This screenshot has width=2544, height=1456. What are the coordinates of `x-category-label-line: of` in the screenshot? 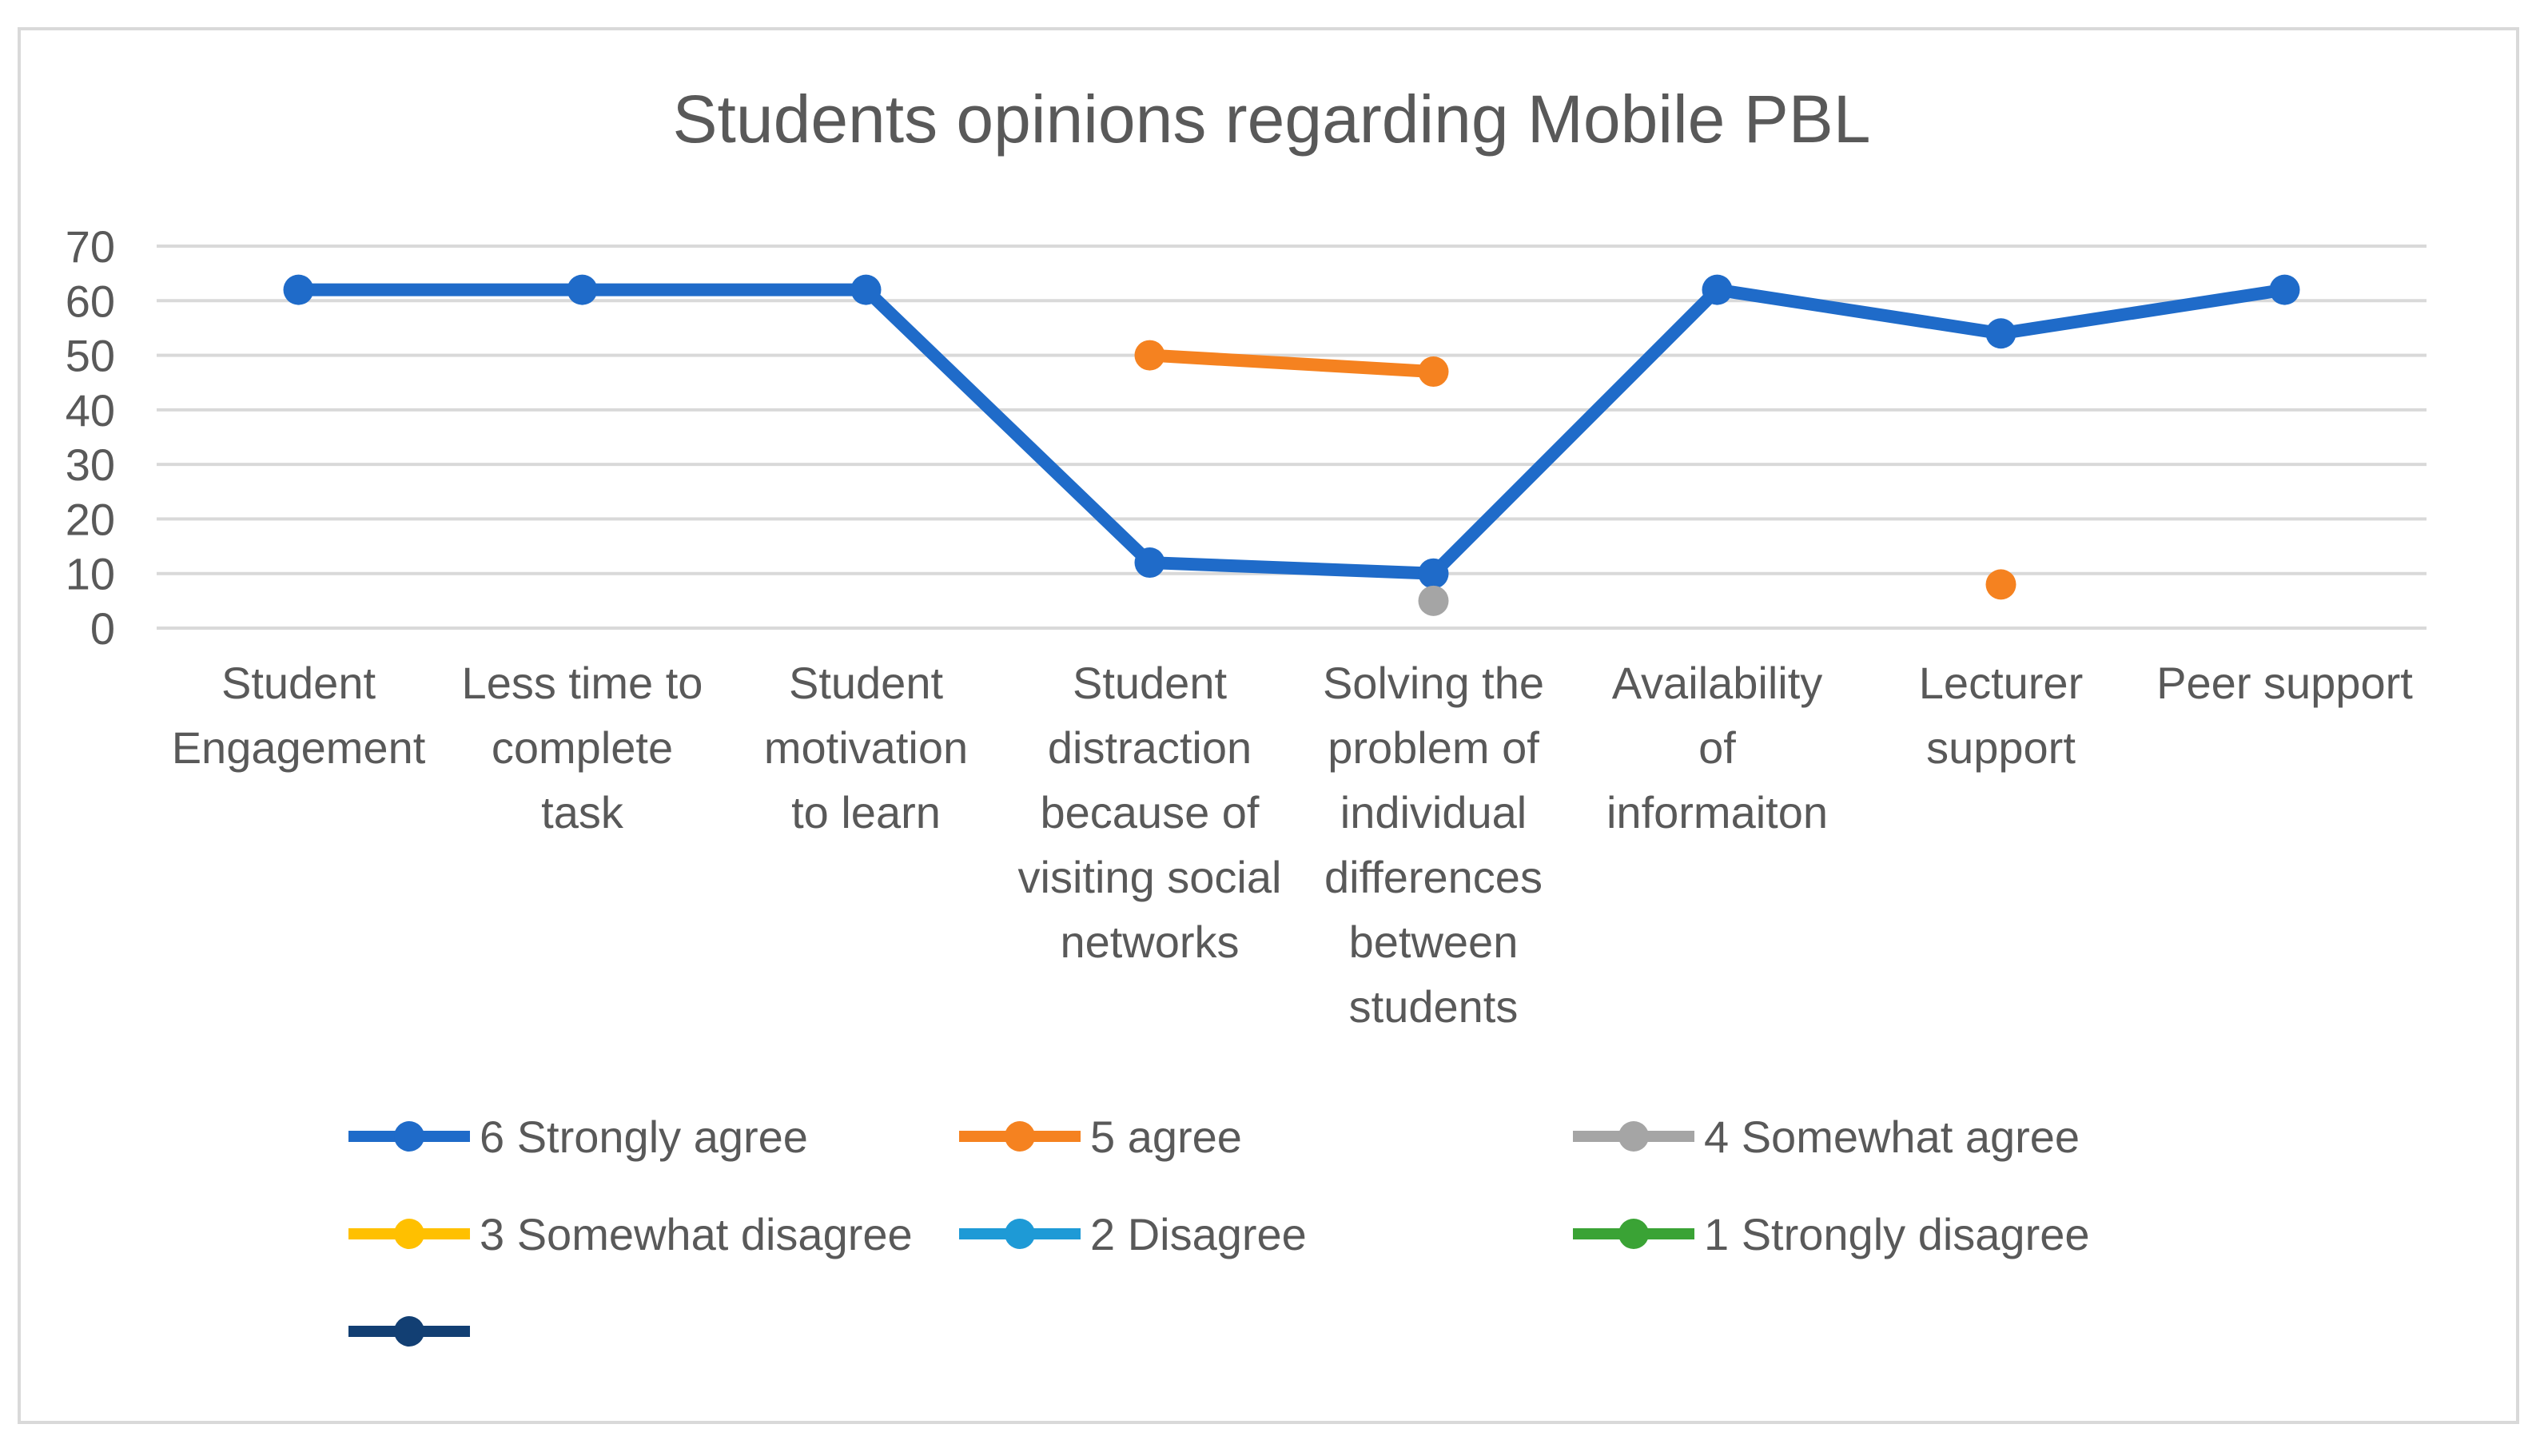 It's located at (1717, 747).